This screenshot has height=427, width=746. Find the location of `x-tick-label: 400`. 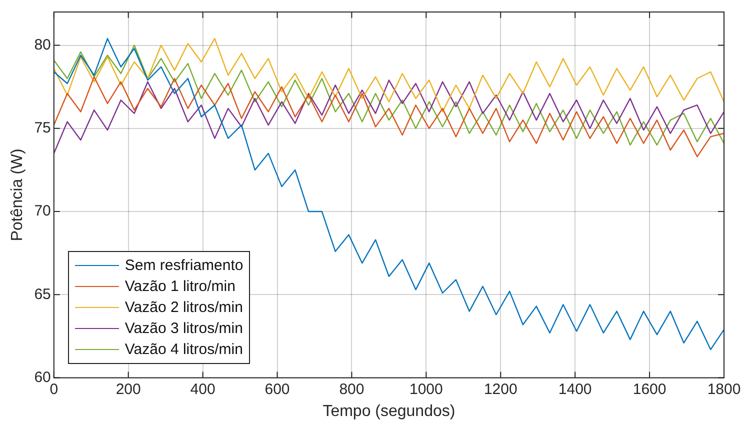

x-tick-label: 400 is located at coordinates (203, 389).